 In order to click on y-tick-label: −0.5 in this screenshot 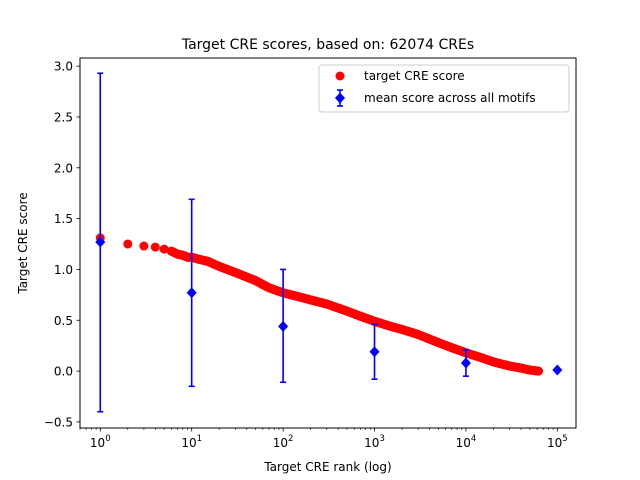, I will do `click(58, 422)`.